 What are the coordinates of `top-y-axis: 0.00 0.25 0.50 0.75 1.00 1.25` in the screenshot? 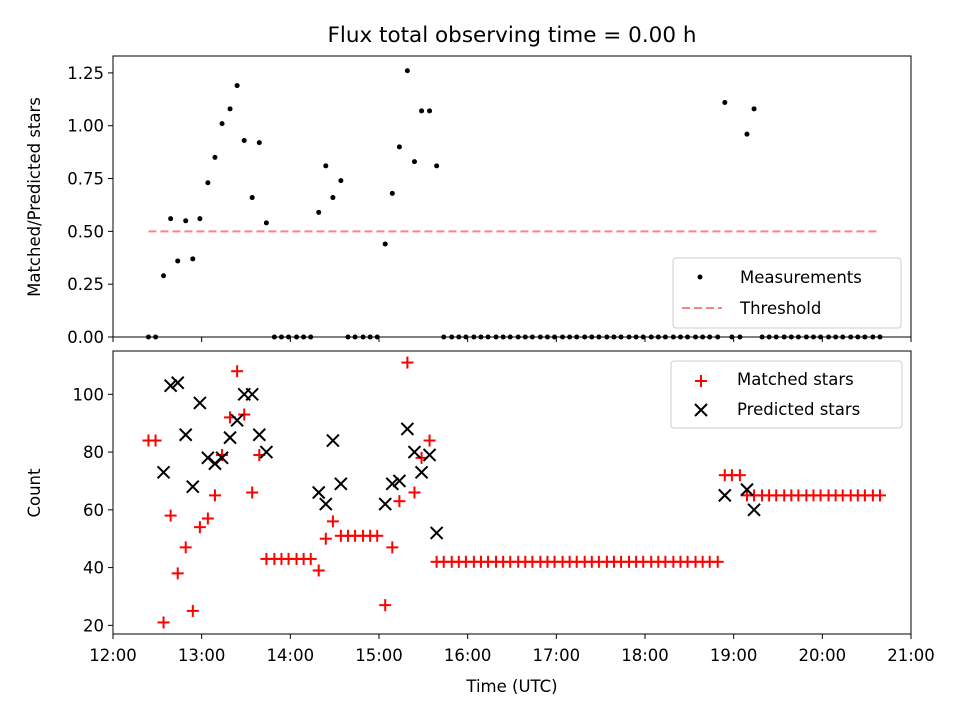 It's located at (90, 205).